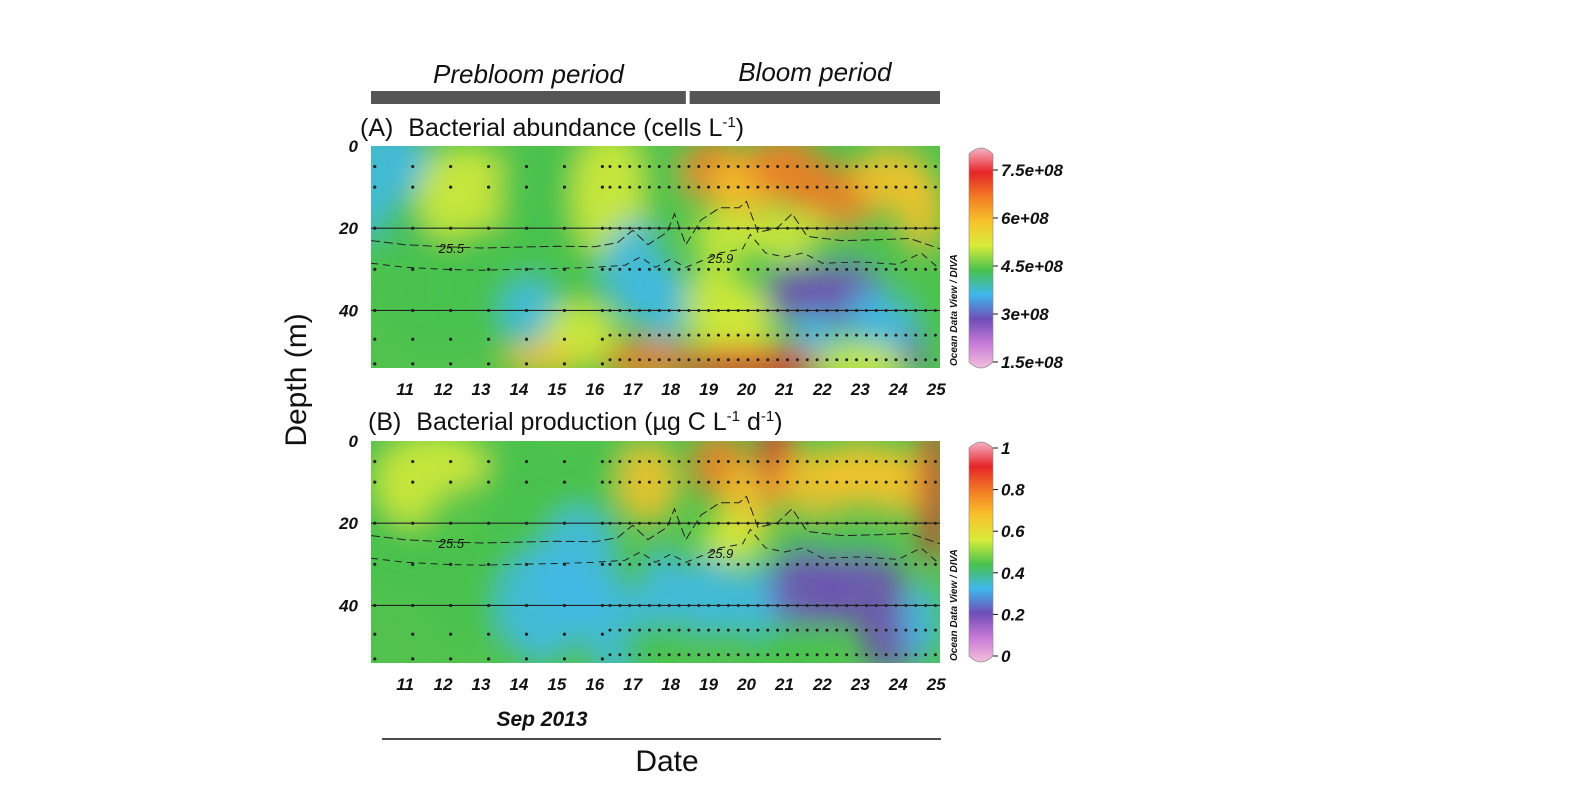 This screenshot has width=1578, height=789. I want to click on period-label-bloom: Bloom period, so click(815, 72).